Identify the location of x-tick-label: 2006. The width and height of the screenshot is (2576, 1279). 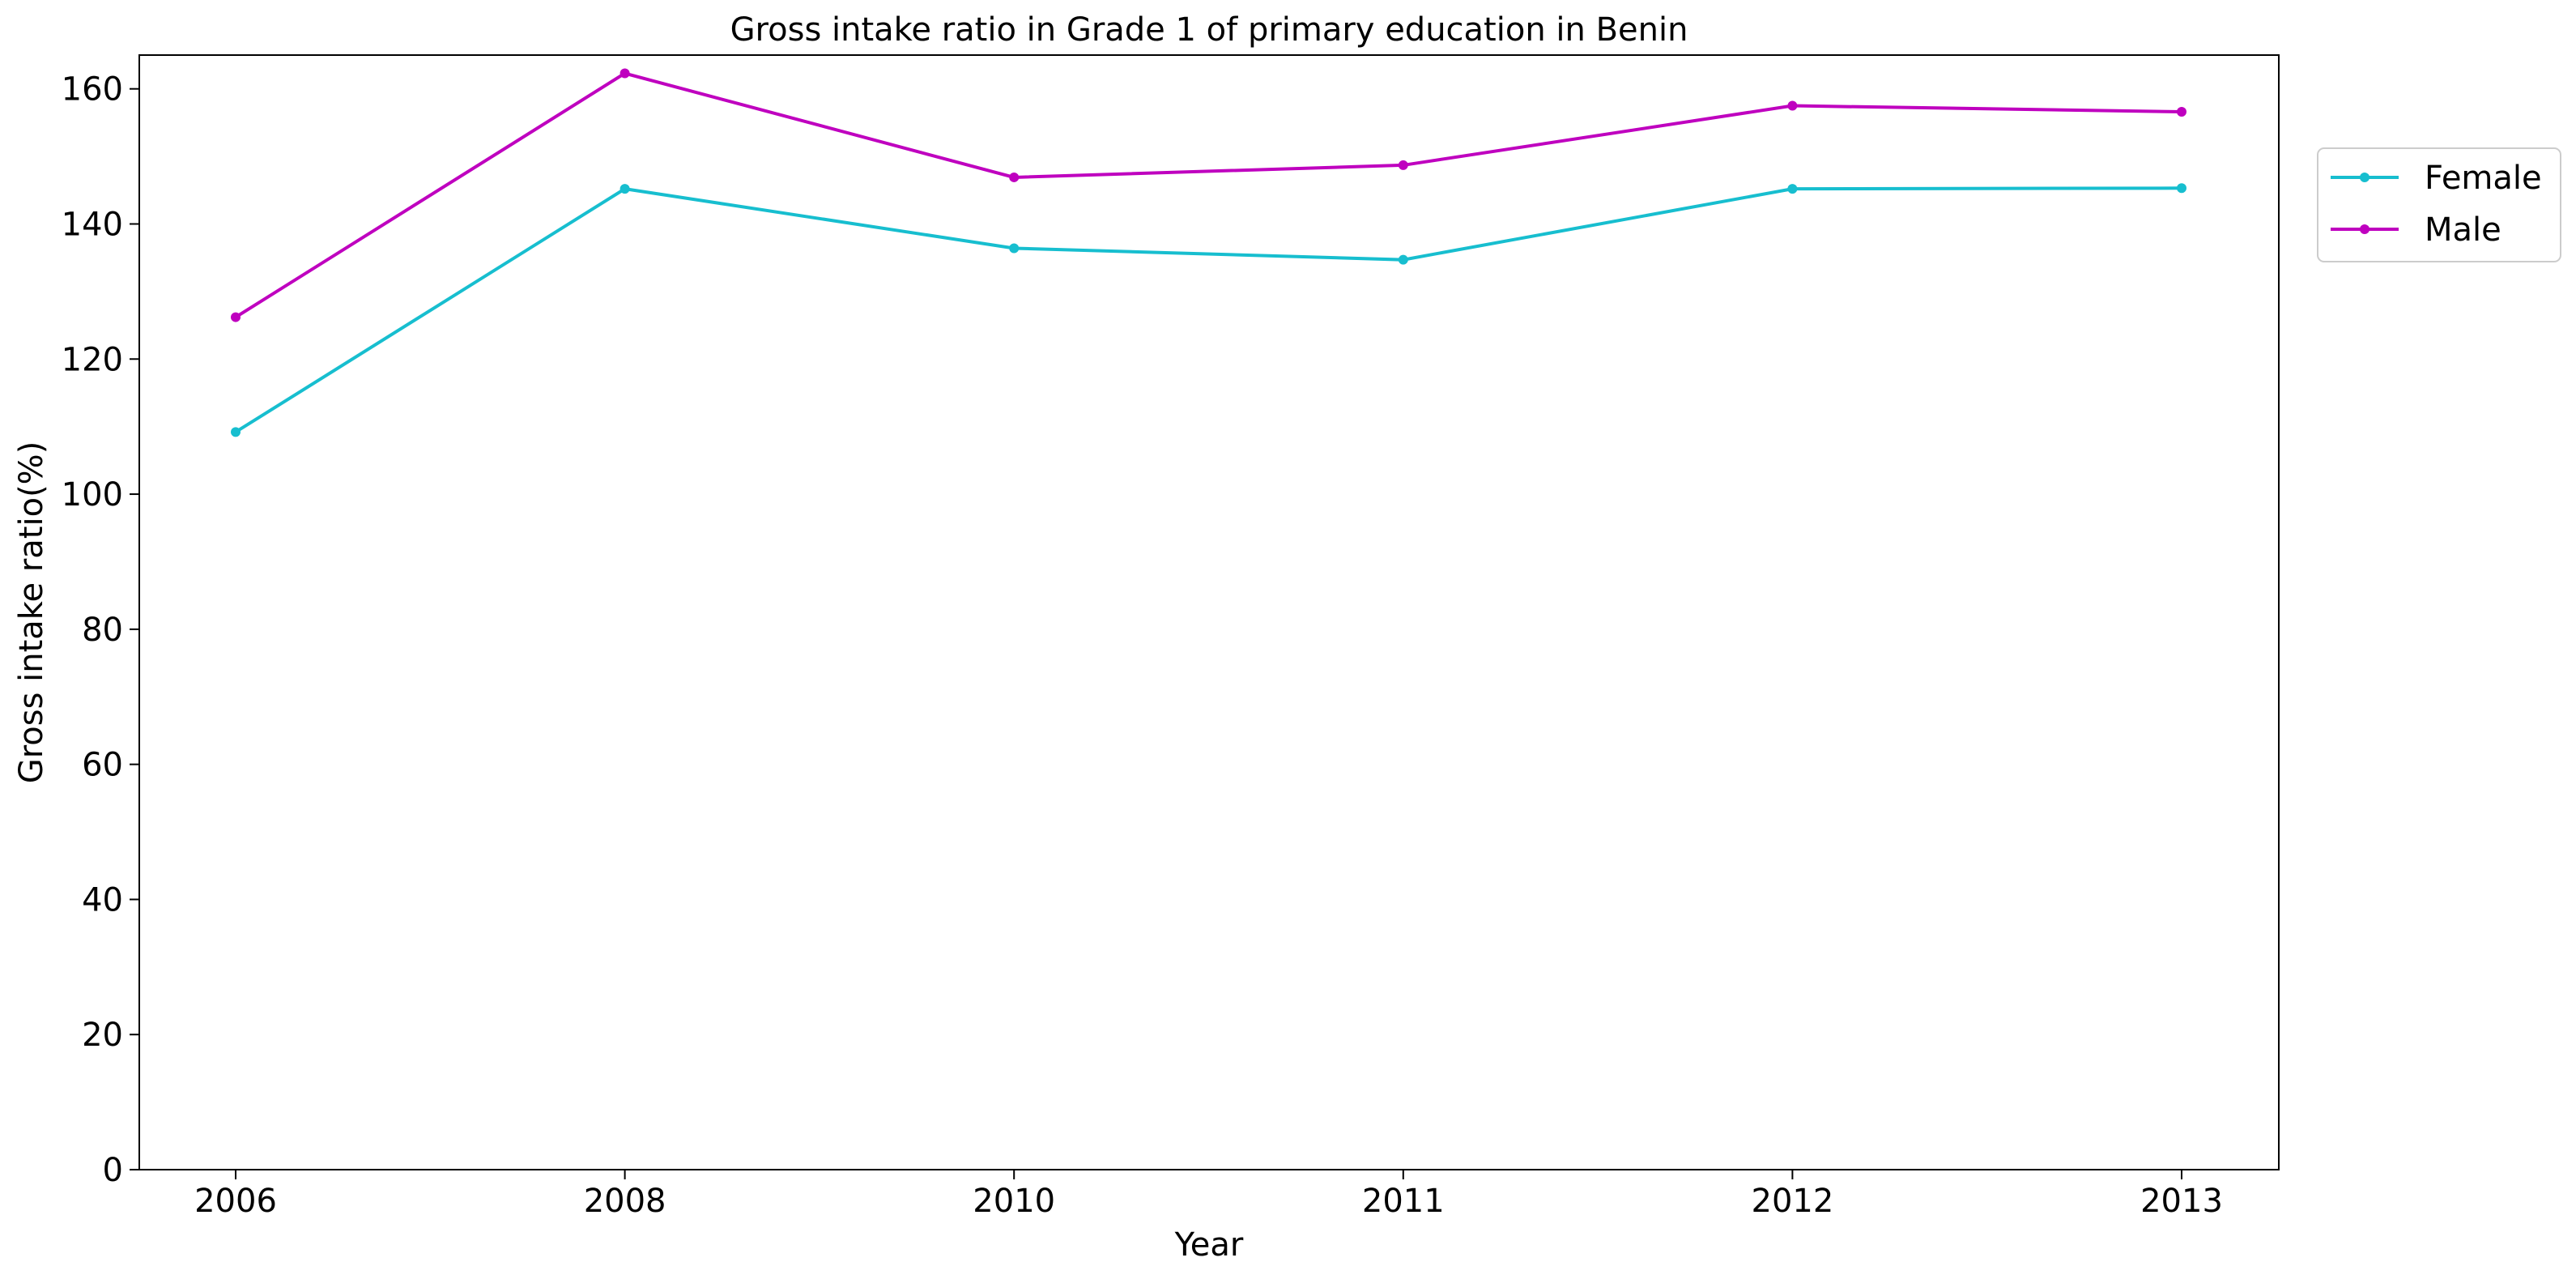
(235, 1201).